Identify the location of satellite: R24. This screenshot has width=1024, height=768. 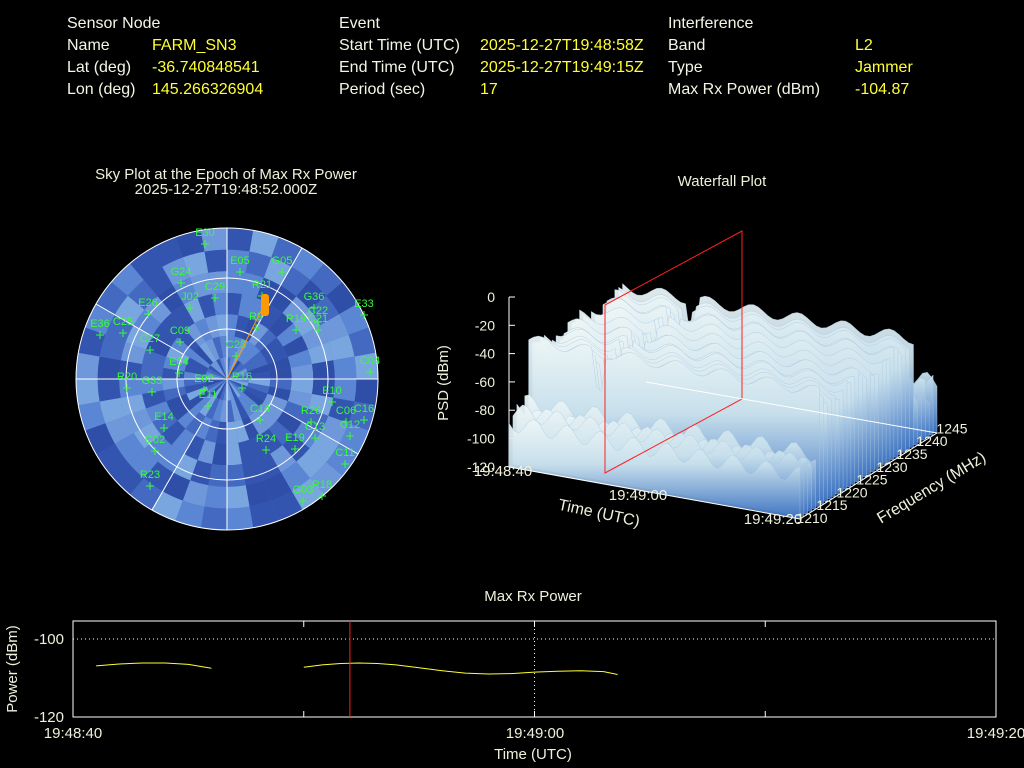
(266, 443).